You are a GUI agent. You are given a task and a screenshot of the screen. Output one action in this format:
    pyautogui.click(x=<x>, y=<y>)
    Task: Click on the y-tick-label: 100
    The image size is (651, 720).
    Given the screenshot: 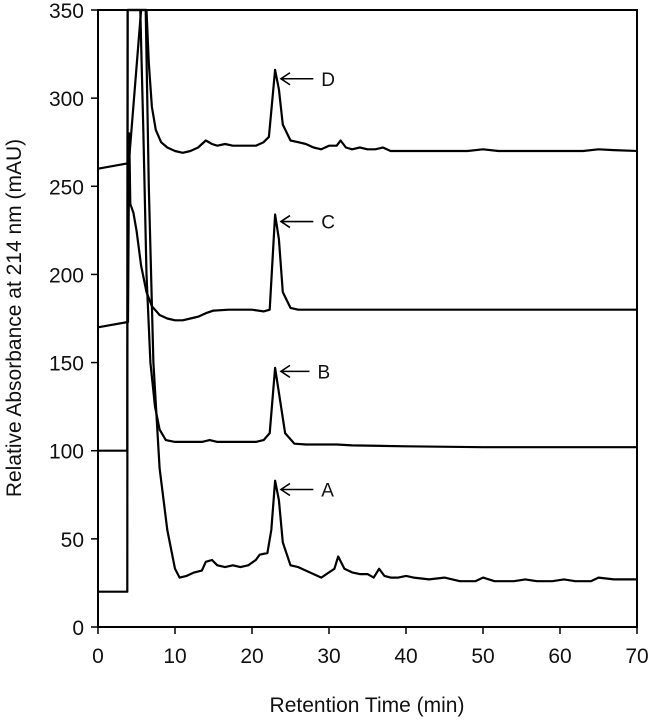 What is the action you would take?
    pyautogui.click(x=66, y=452)
    